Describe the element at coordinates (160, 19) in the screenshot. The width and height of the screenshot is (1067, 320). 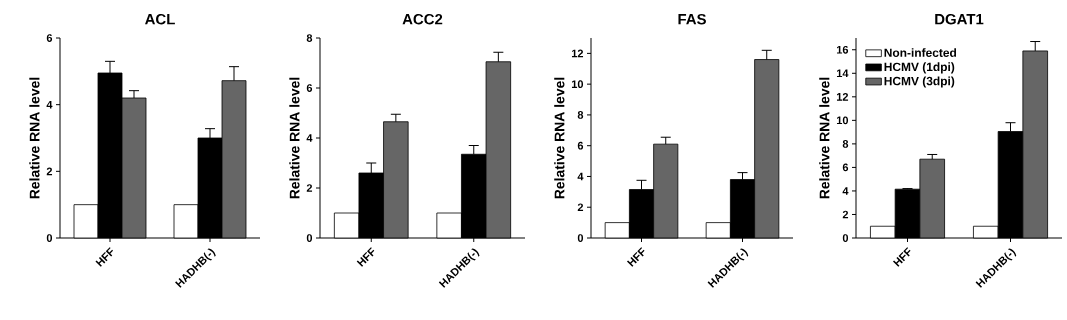
I see `chart-title: ACL` at that location.